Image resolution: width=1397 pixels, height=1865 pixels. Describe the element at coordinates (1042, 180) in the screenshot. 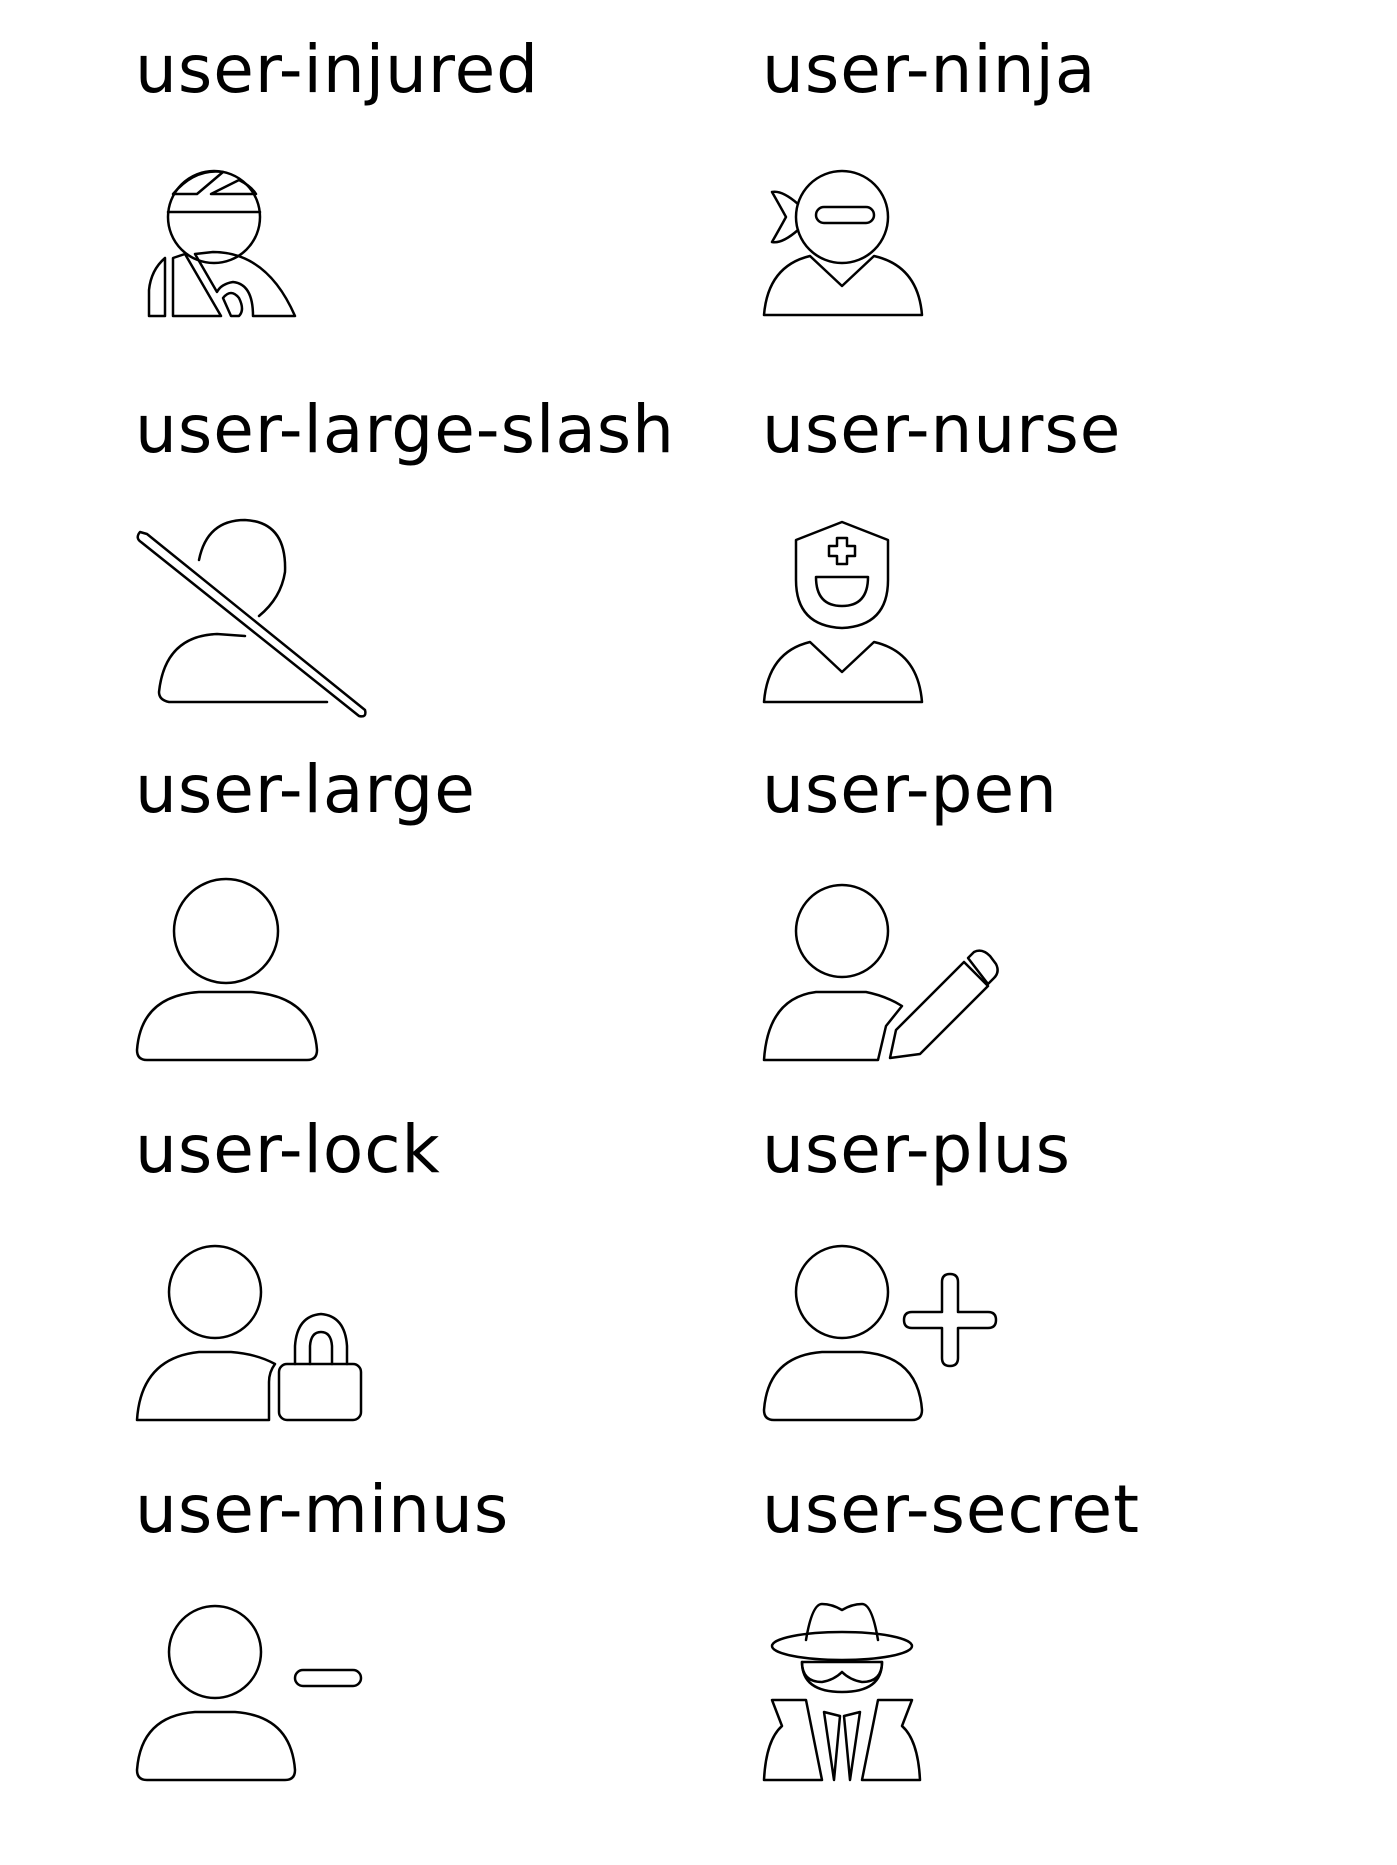

I see `icon-cell-user-ninja: user-ninja` at that location.